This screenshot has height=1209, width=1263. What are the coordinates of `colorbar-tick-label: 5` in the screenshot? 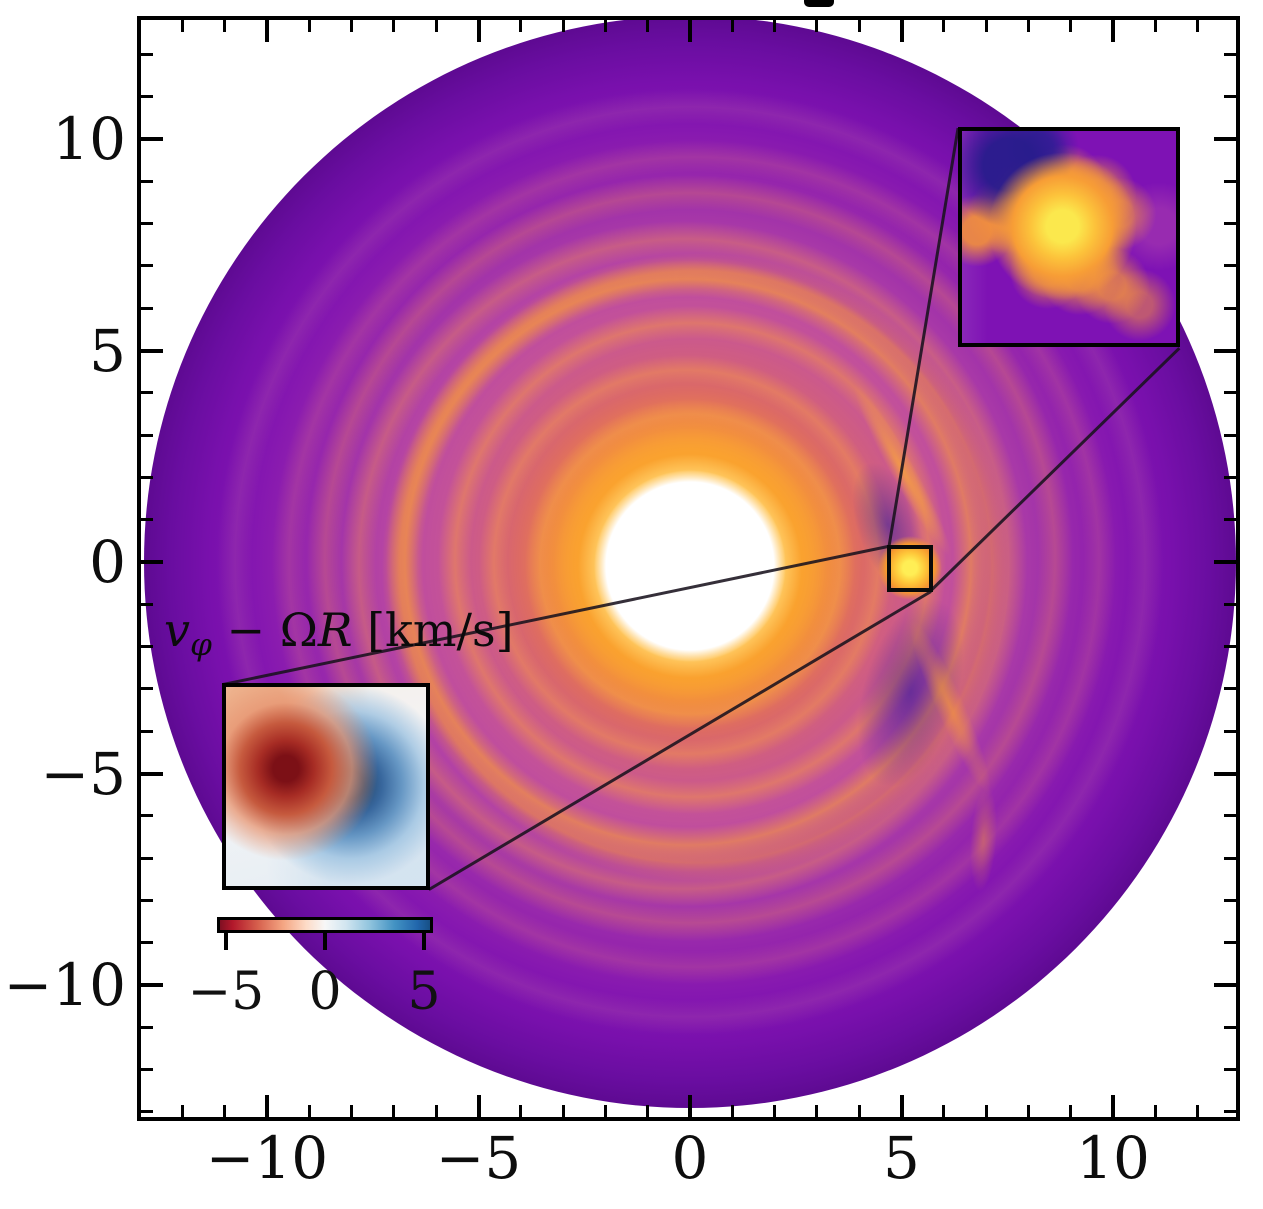 It's located at (424, 992).